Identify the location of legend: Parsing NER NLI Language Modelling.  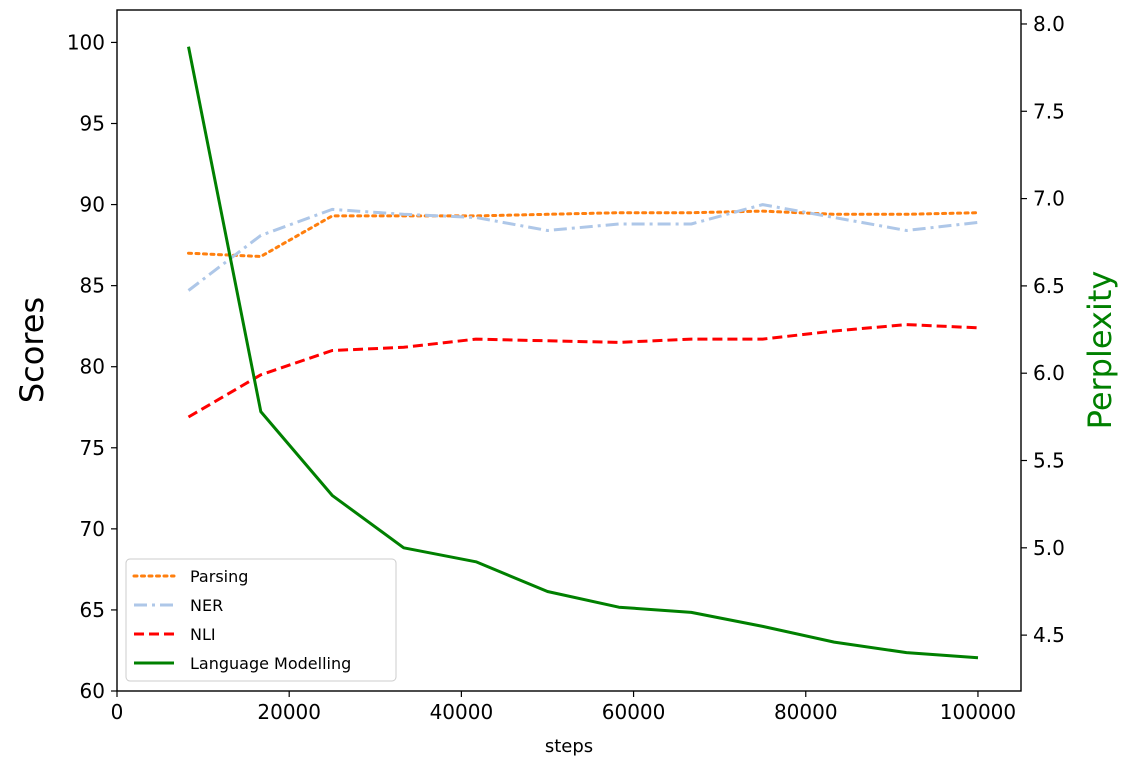
(261, 620).